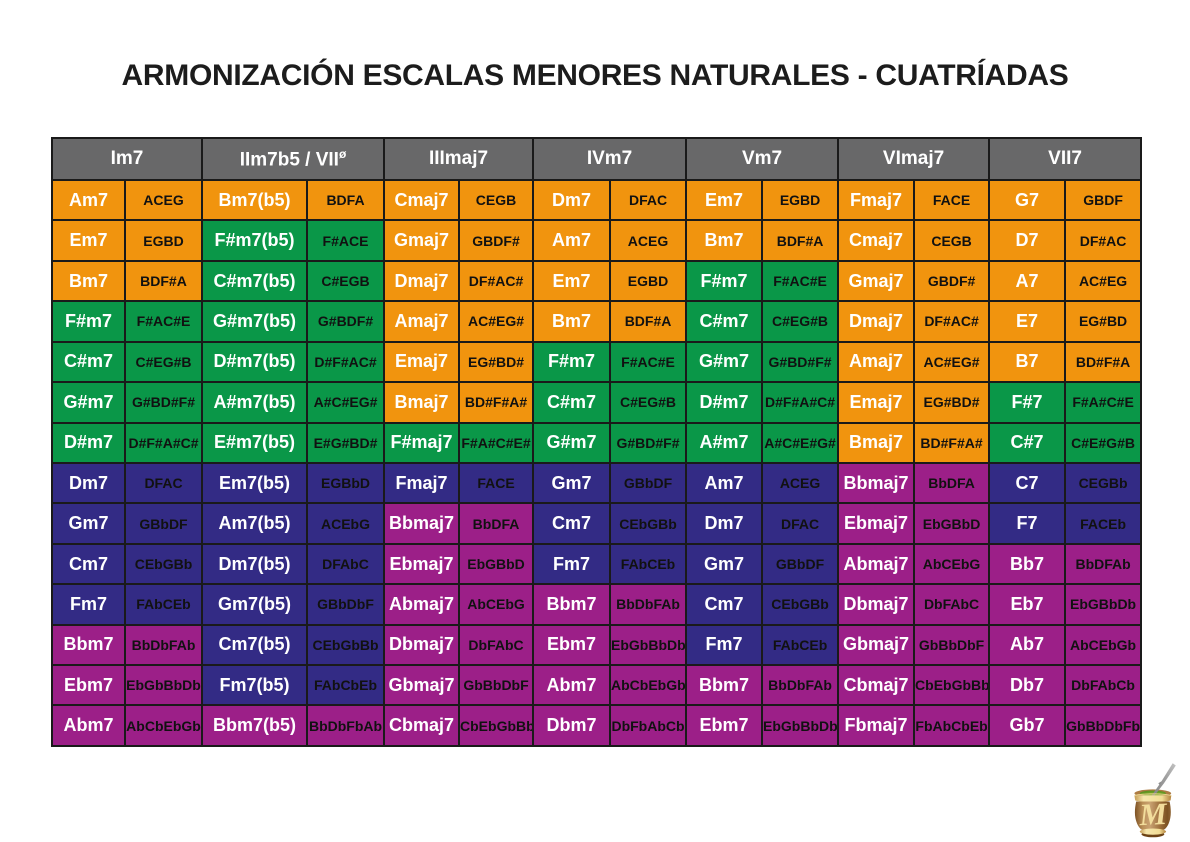  Describe the element at coordinates (1153, 814) in the screenshot. I see `svg-text: M` at that location.